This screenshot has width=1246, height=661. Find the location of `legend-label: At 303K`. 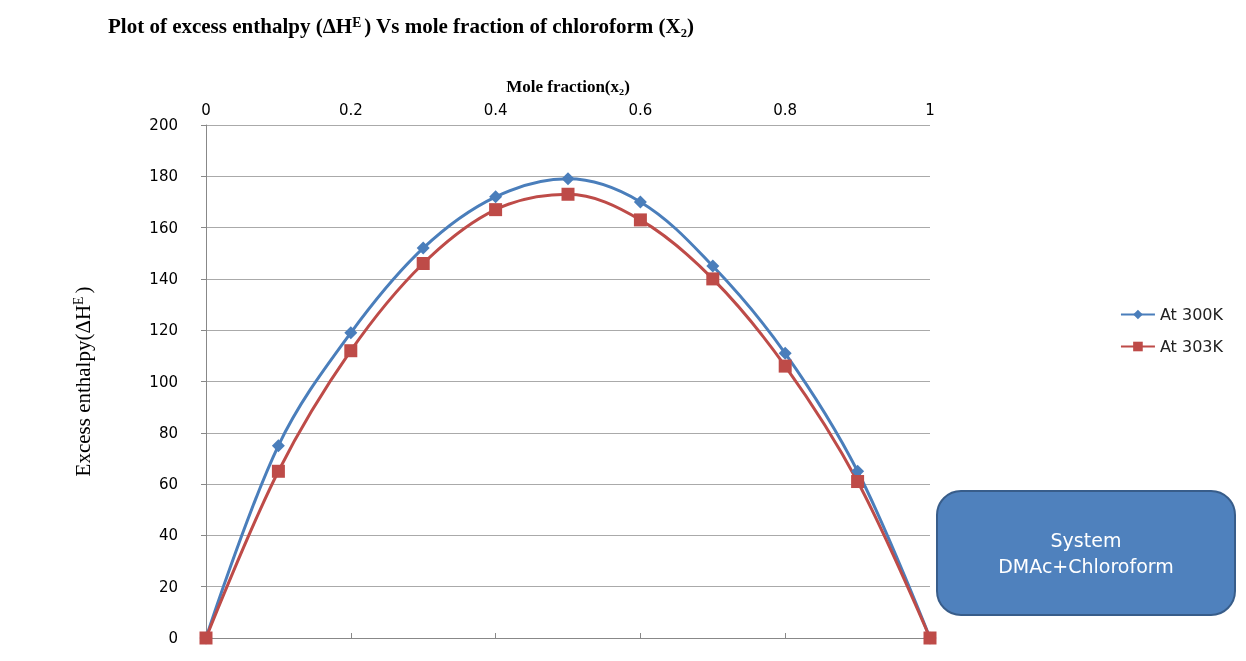

legend-label: At 303K is located at coordinates (1191, 346).